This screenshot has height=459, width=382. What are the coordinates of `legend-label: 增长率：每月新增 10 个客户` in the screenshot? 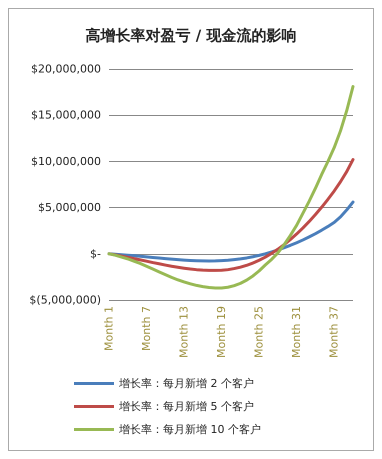 It's located at (189, 429).